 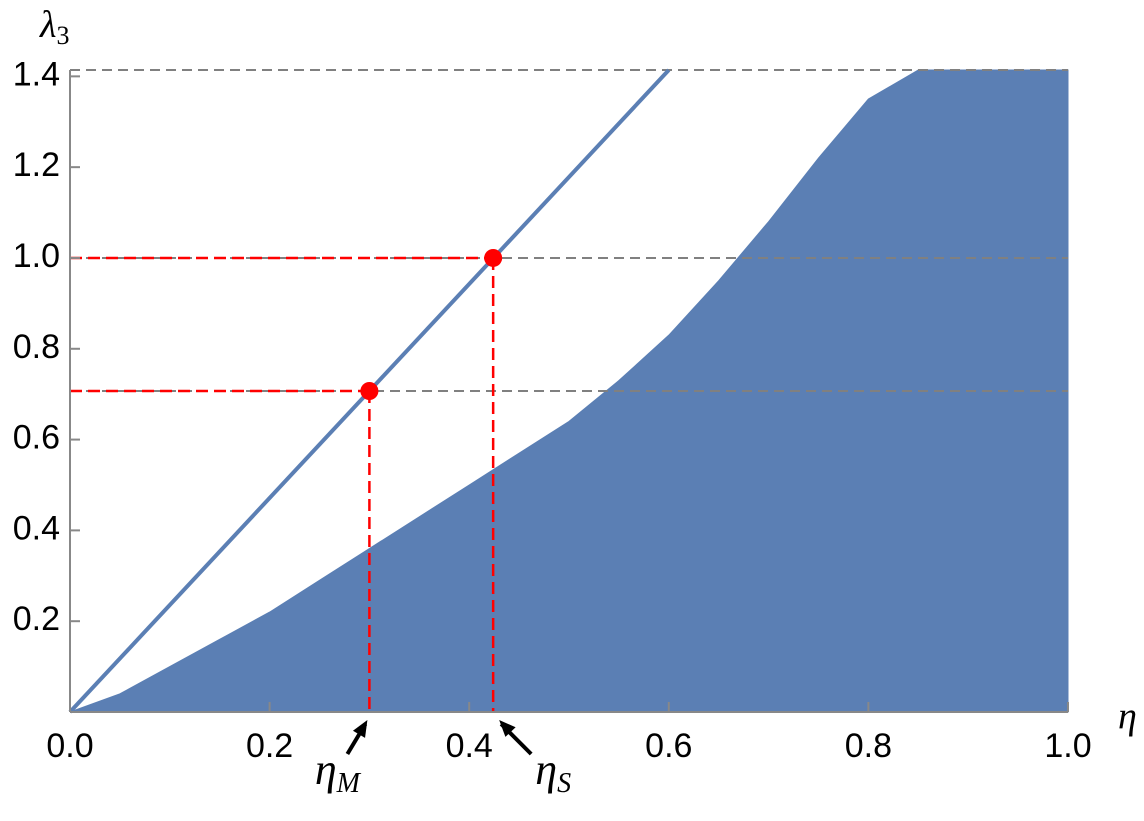 I want to click on y-label-sub: 3, so click(x=62, y=35).